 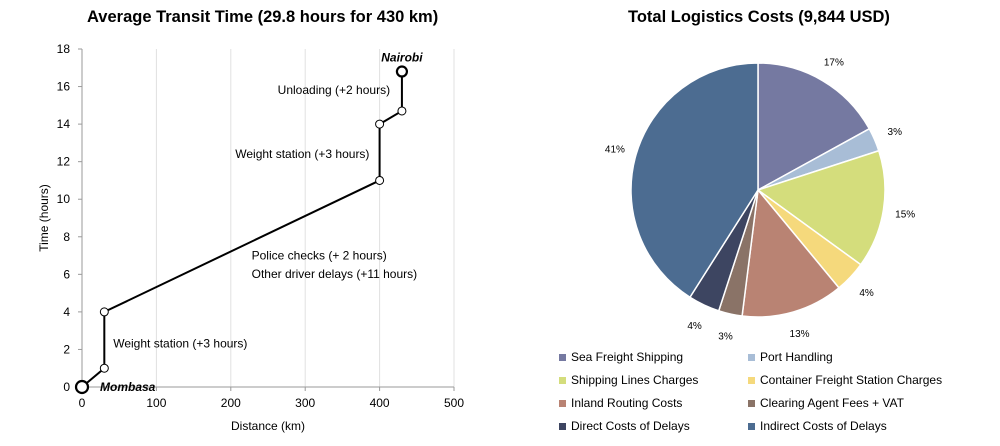 I want to click on legend-label: Clearing Agent Fees + VAT, so click(x=832, y=403).